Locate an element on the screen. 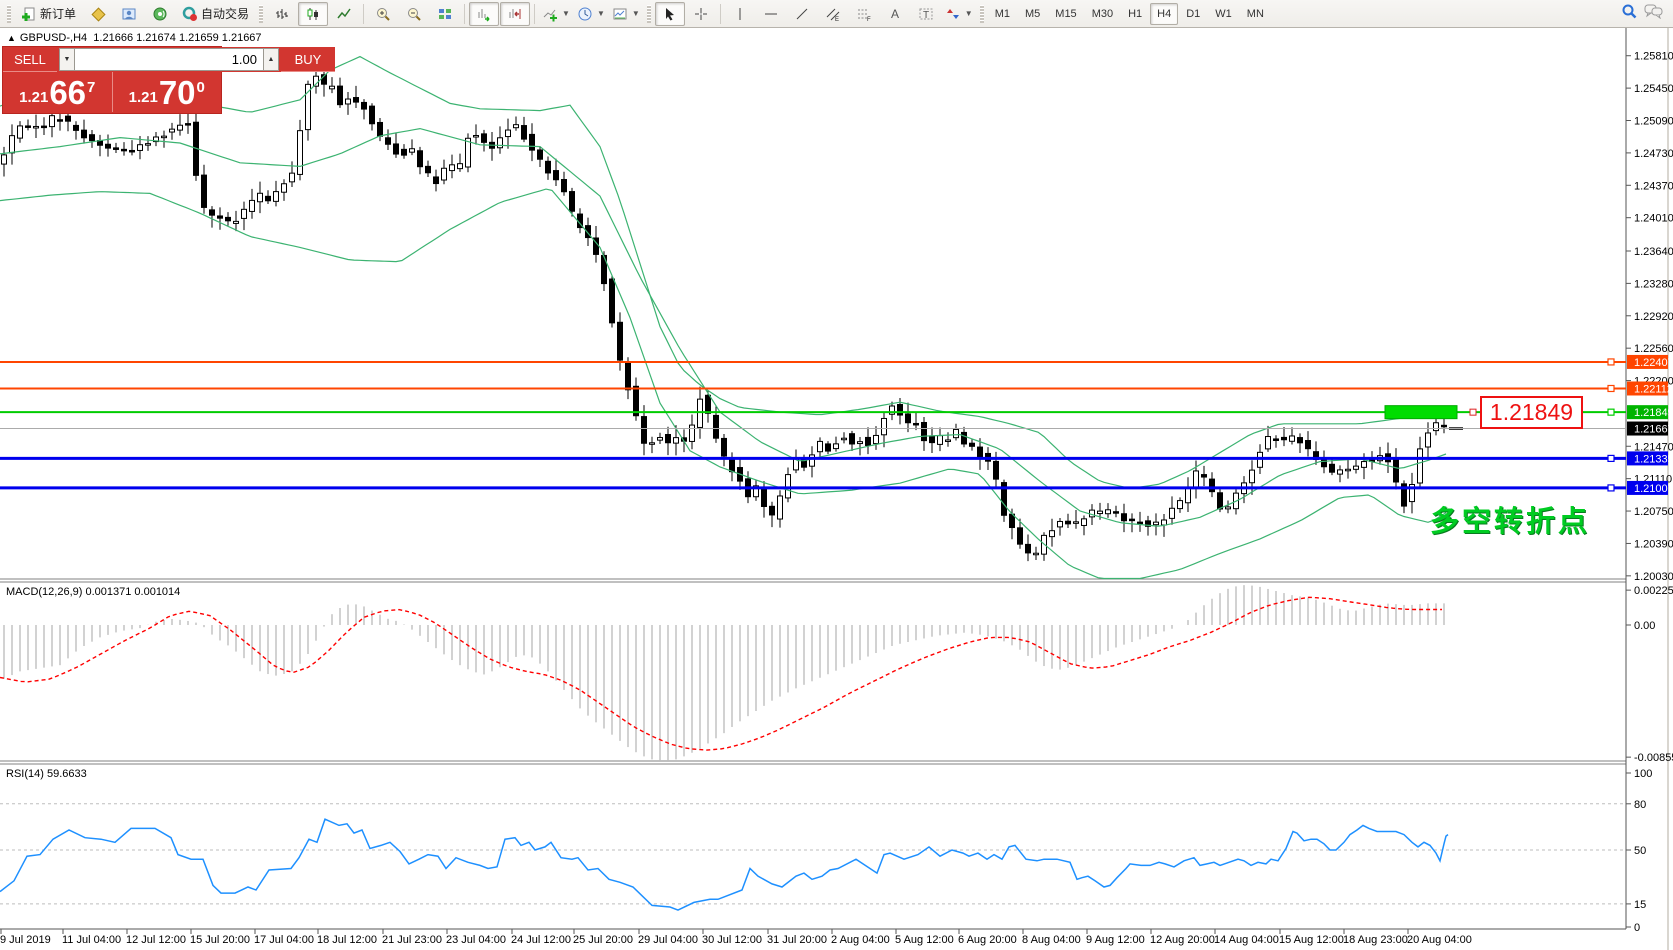 This screenshot has width=1673, height=950. svg-text: 1.25450 is located at coordinates (1653, 89).